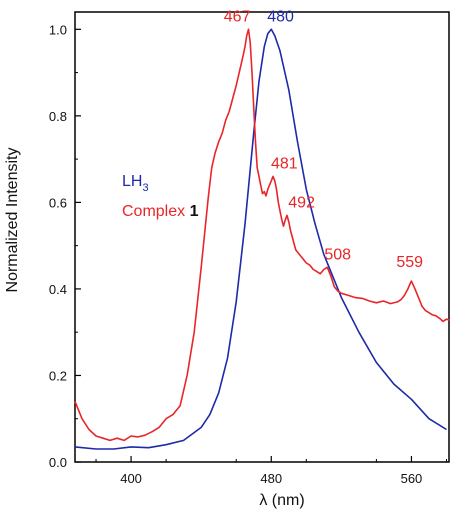 Image resolution: width=450 pixels, height=513 pixels. Describe the element at coordinates (58, 116) in the screenshot. I see `y-tick-label: 0.8` at that location.